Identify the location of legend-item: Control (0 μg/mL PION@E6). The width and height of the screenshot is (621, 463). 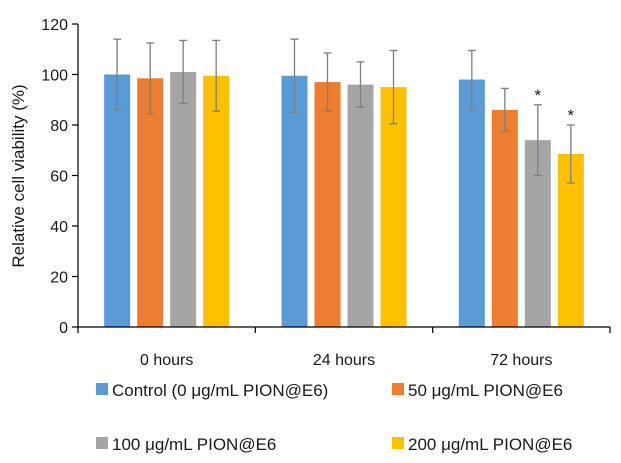
(212, 390).